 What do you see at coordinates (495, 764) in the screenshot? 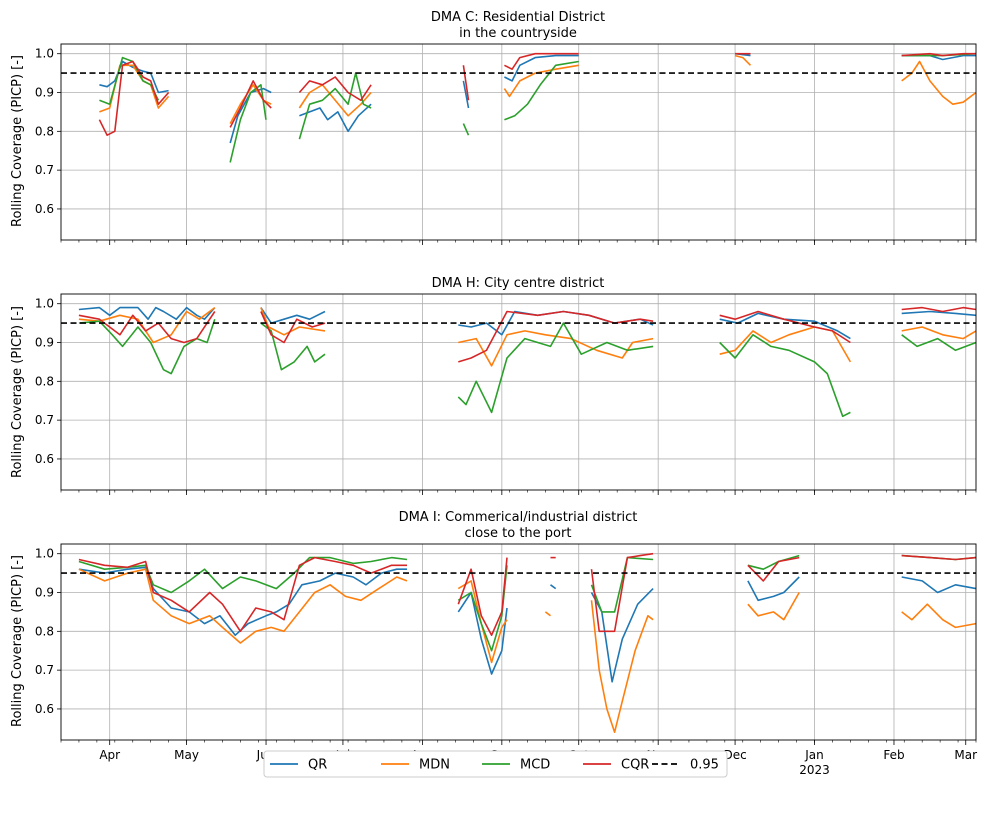
I see `legend: QR MDN MCD CQR 0.95` at bounding box center [495, 764].